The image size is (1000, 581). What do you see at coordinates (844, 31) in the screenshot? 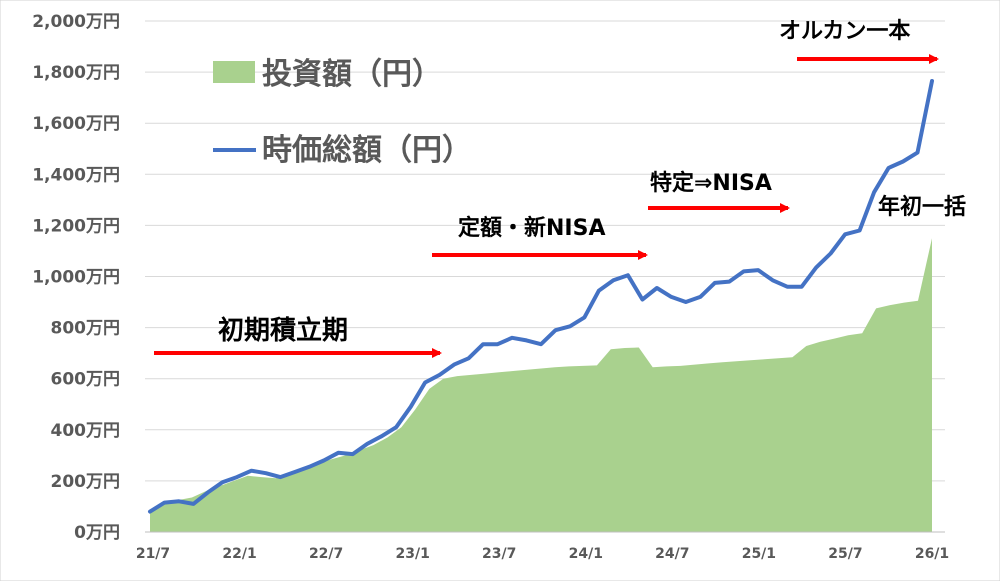
I see `annotation-all-country-only: オルカン一本` at bounding box center [844, 31].